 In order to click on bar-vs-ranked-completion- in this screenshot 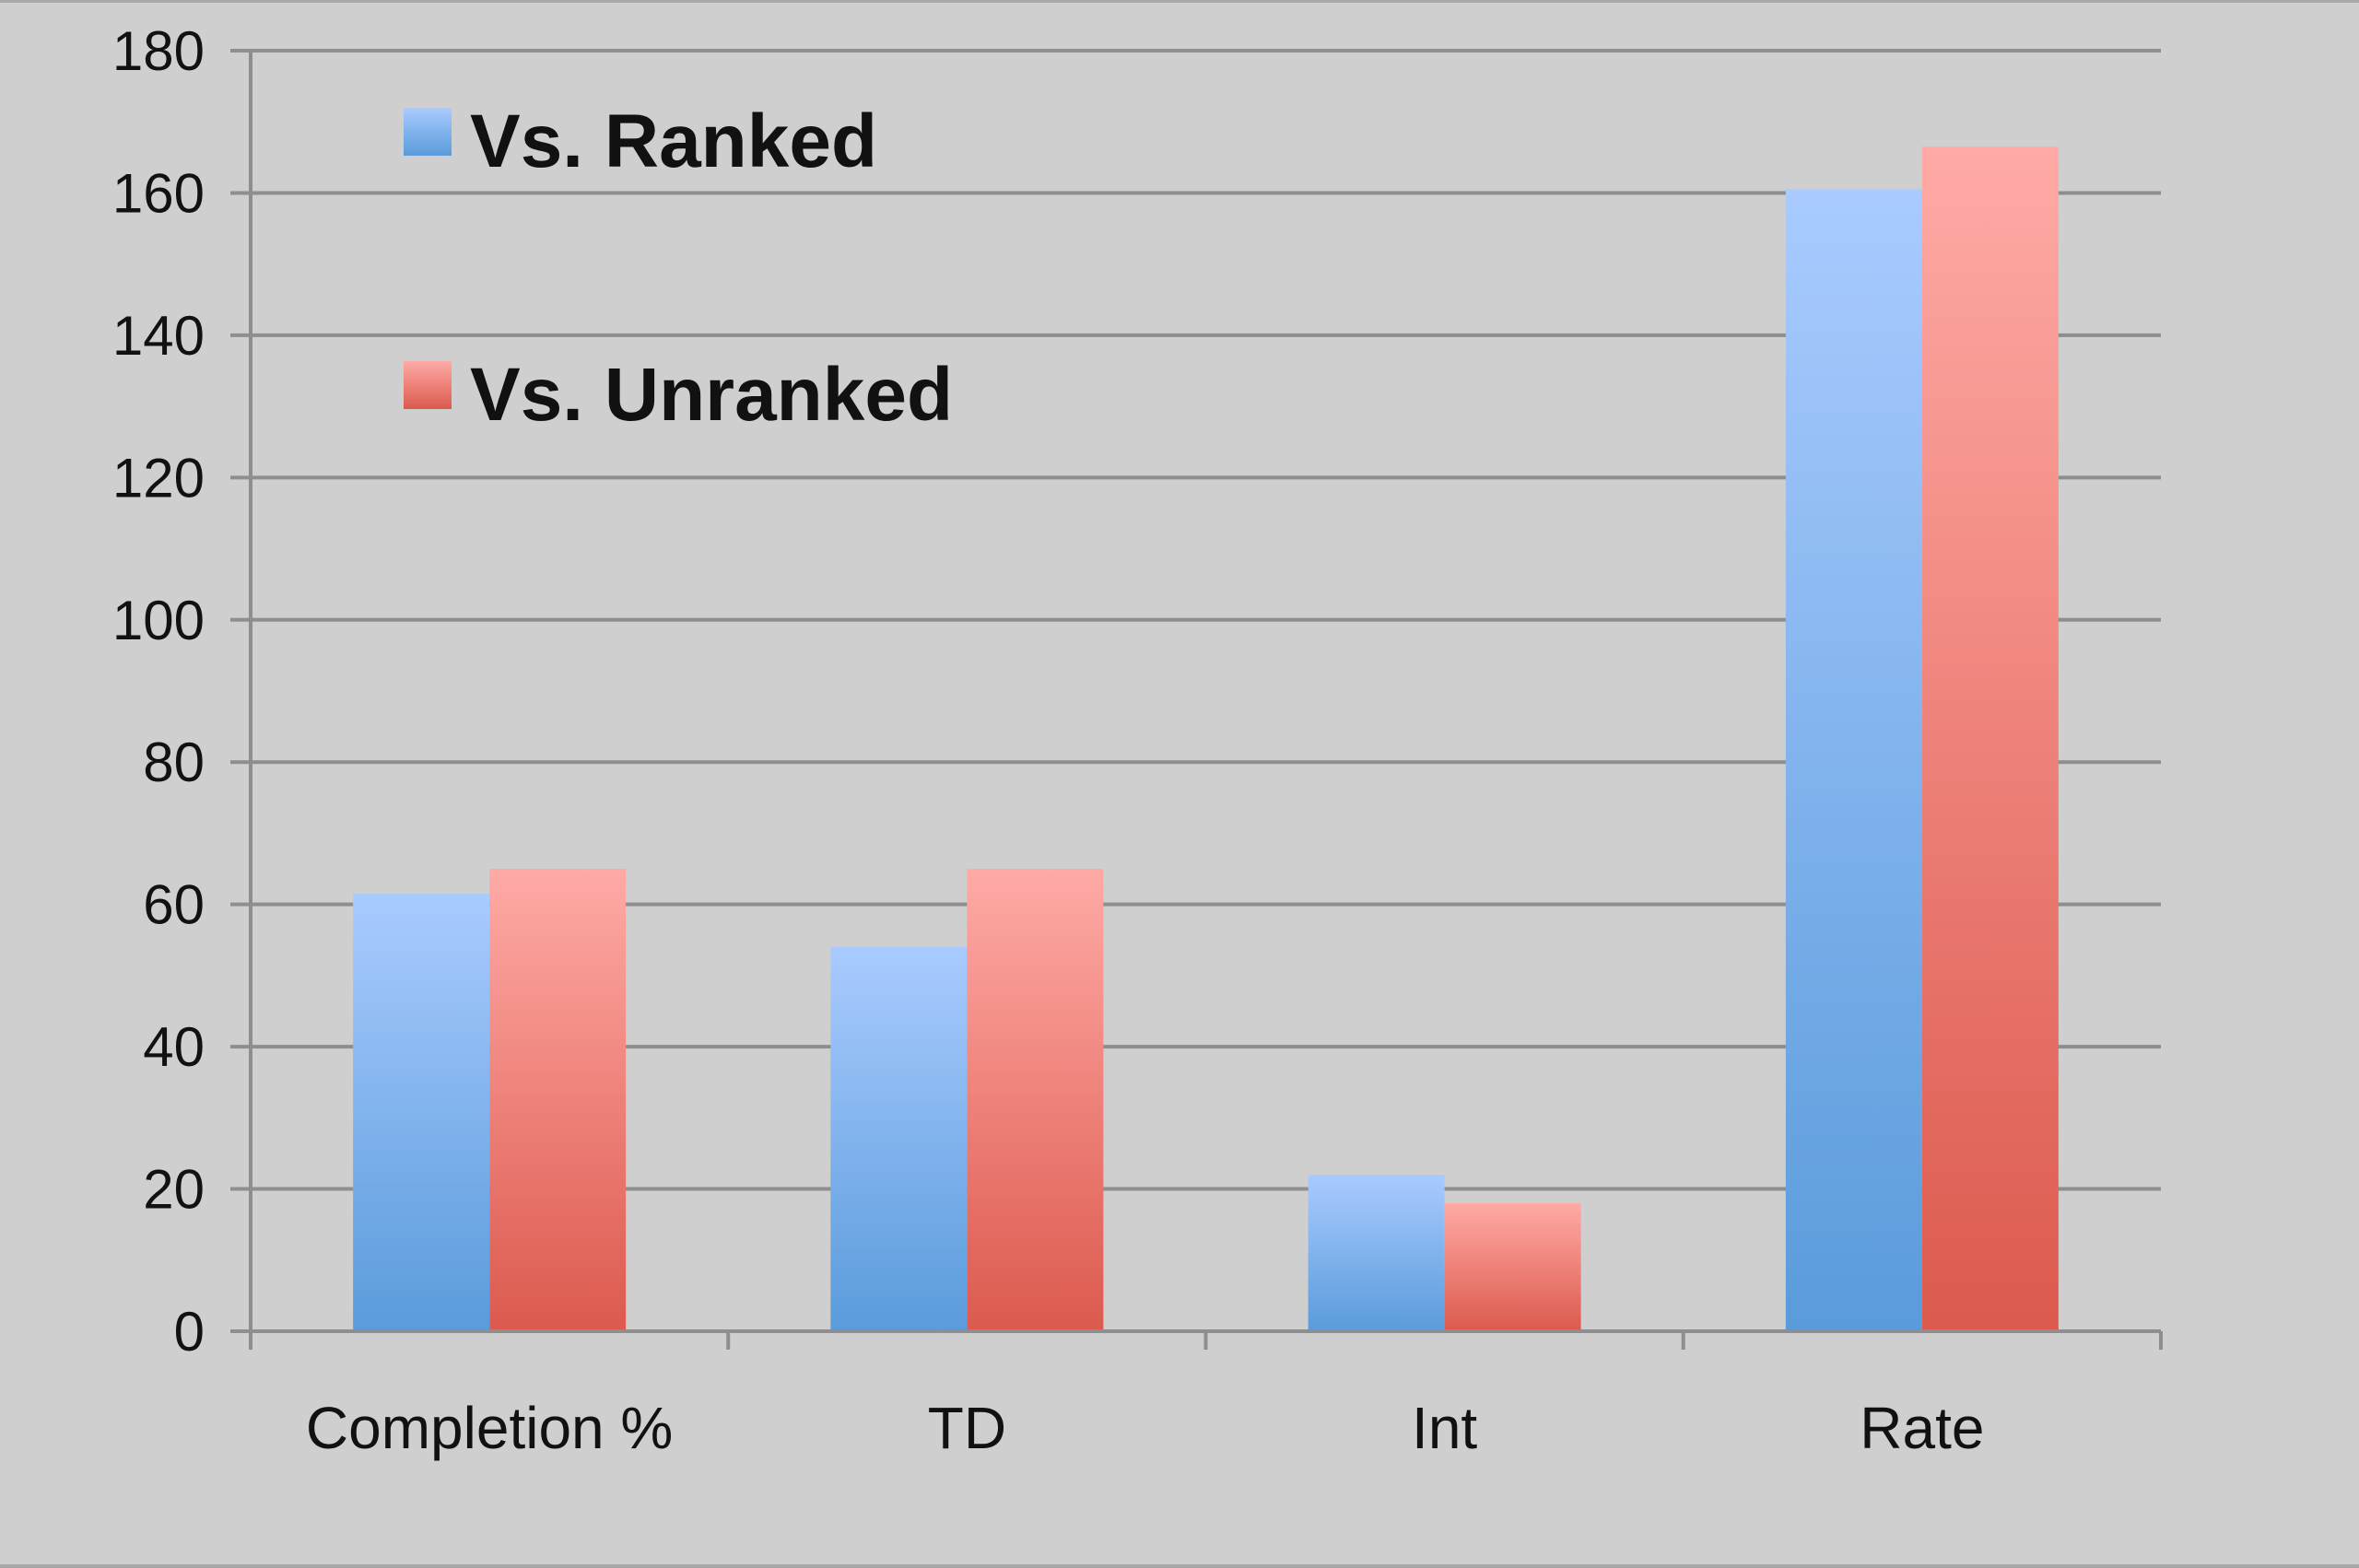, I will do `click(421, 1113)`.